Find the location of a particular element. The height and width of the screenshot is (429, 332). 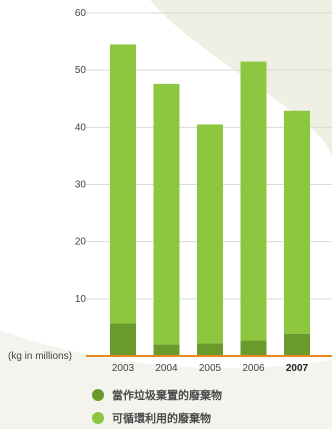

legend-marker-recyclable is located at coordinates (98, 418).